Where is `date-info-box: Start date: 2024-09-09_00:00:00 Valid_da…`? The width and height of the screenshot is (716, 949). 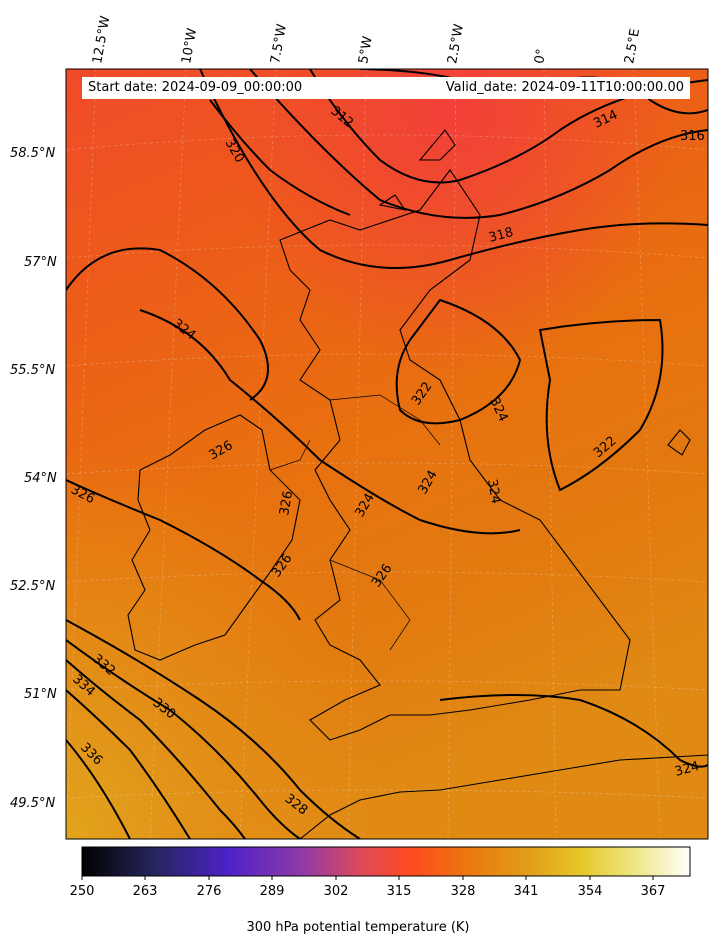
date-info-box: Start date: 2024-09-09_00:00:00 Valid_da… is located at coordinates (386, 88).